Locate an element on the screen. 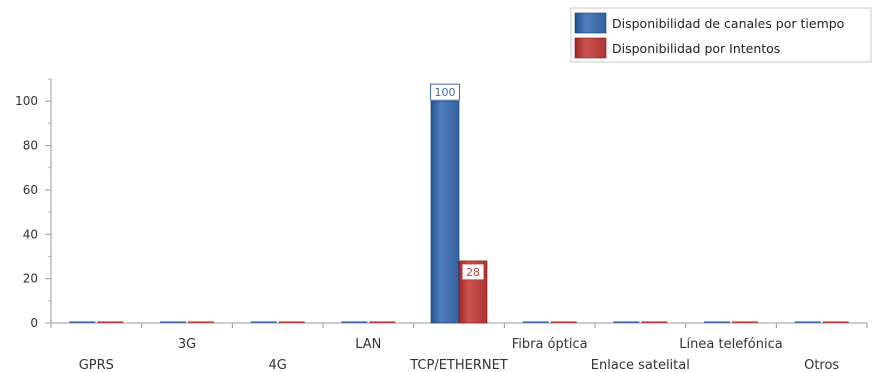 The width and height of the screenshot is (872, 372). x-category-label: Línea telefónica is located at coordinates (730, 344).